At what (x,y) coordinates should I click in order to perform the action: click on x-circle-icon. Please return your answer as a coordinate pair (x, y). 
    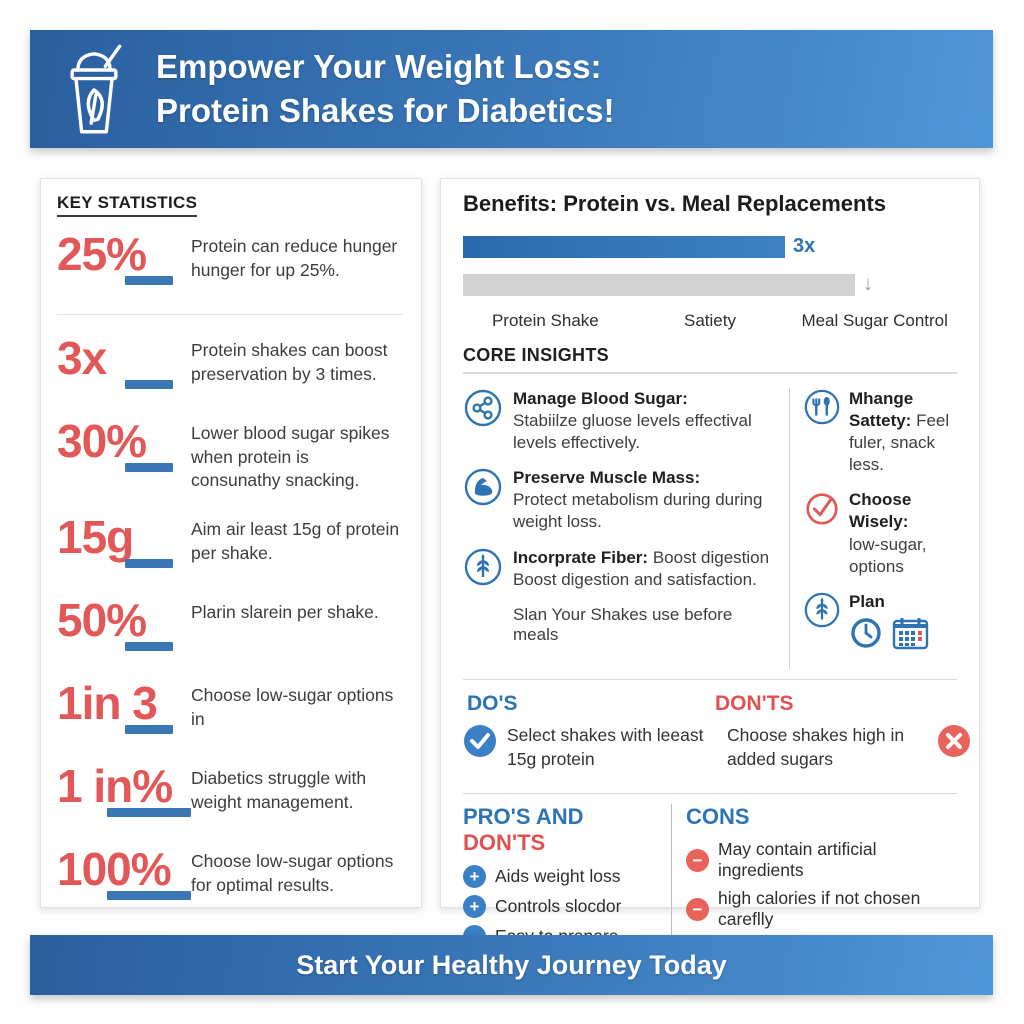
    Looking at the image, I should click on (954, 743).